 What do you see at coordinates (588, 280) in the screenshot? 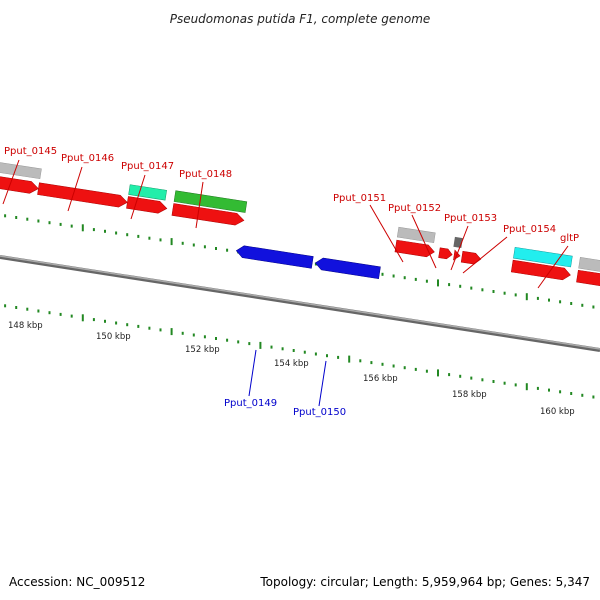
I see `cds-forward-gltp` at bounding box center [588, 280].